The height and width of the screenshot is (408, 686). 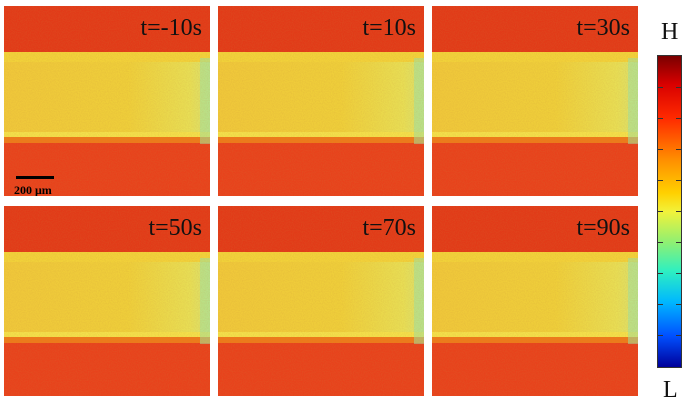 What do you see at coordinates (35, 177) in the screenshot?
I see `scale-bar` at bounding box center [35, 177].